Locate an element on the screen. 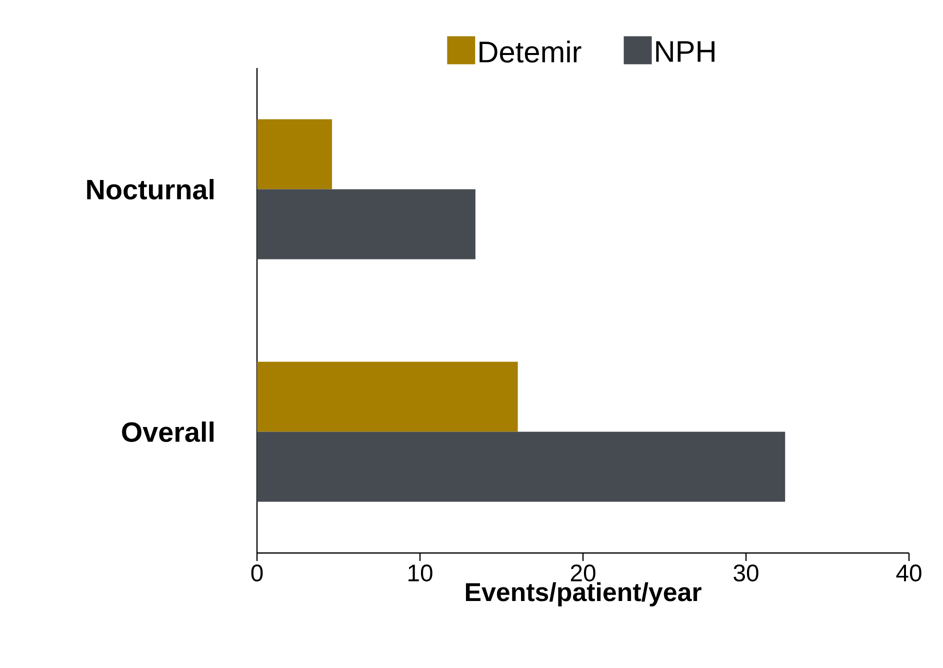  x-tick-label: 40 is located at coordinates (909, 573).